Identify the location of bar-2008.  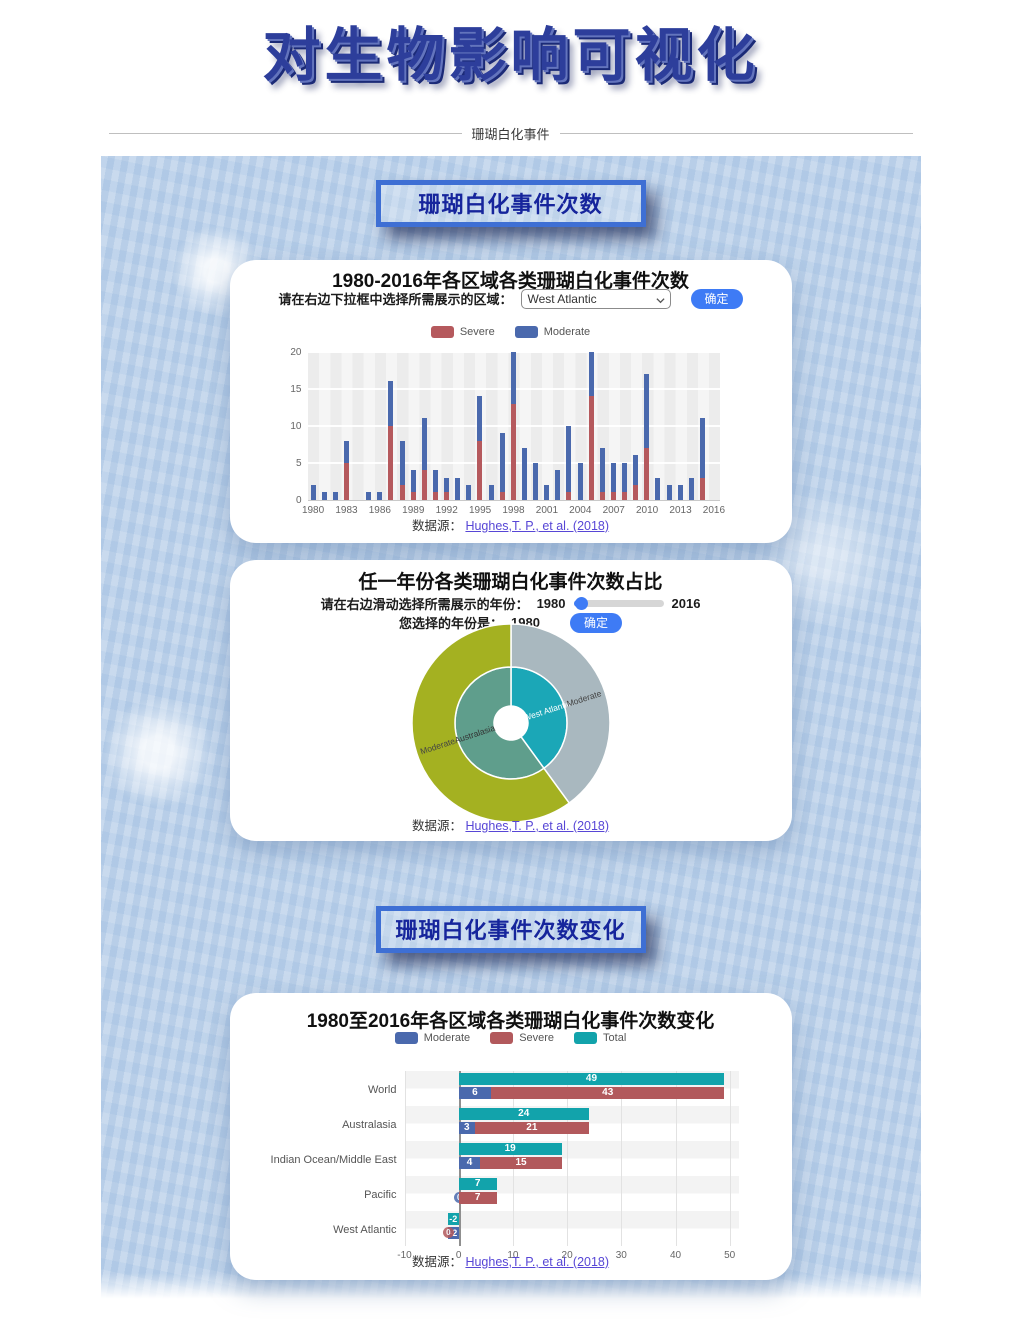
(624, 426).